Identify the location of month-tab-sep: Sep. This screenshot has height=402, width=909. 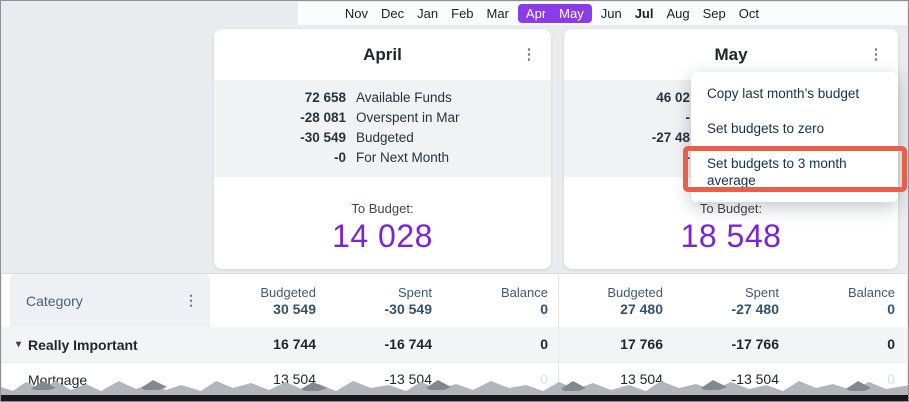
(714, 13).